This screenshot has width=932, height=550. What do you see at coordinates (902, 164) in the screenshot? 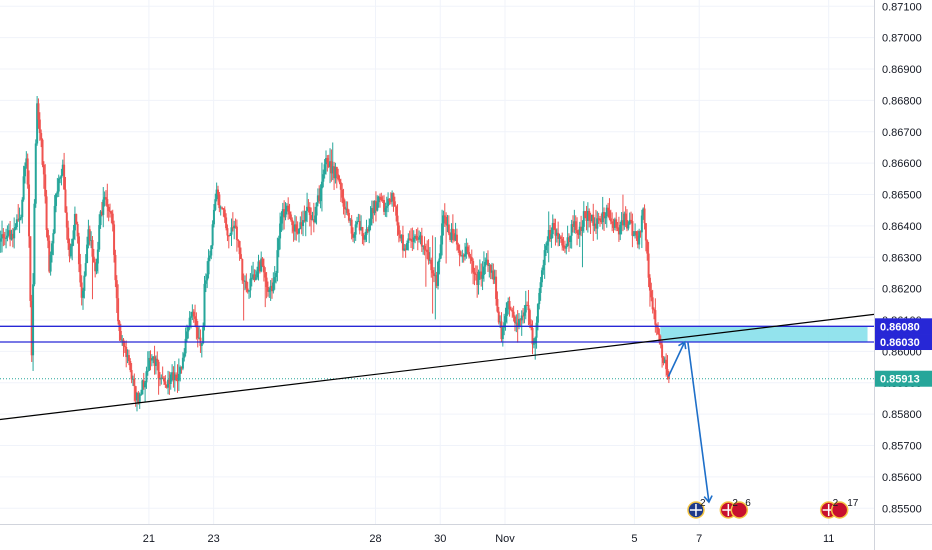
I see `y-tick-label: 0.86600` at bounding box center [902, 164].